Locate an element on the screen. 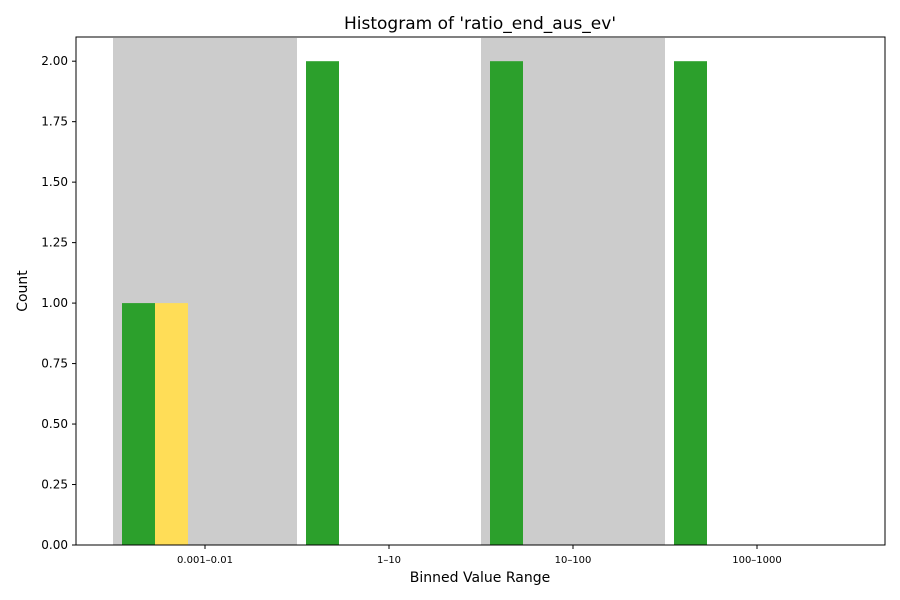 The image size is (900, 600). y-tick-label: 0.25 is located at coordinates (54, 485).